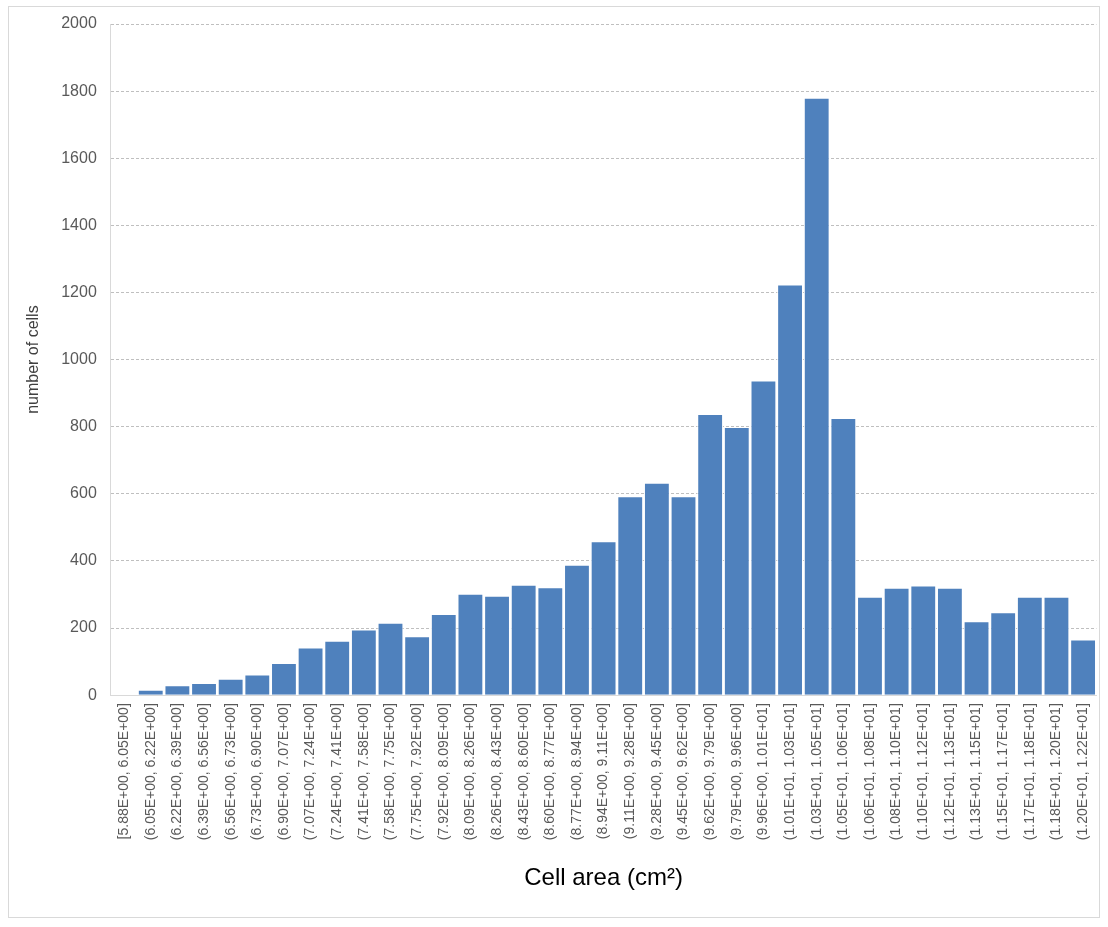  I want to click on x-tick-label: (1.08E+01, 1.10E+01], so click(895, 772).